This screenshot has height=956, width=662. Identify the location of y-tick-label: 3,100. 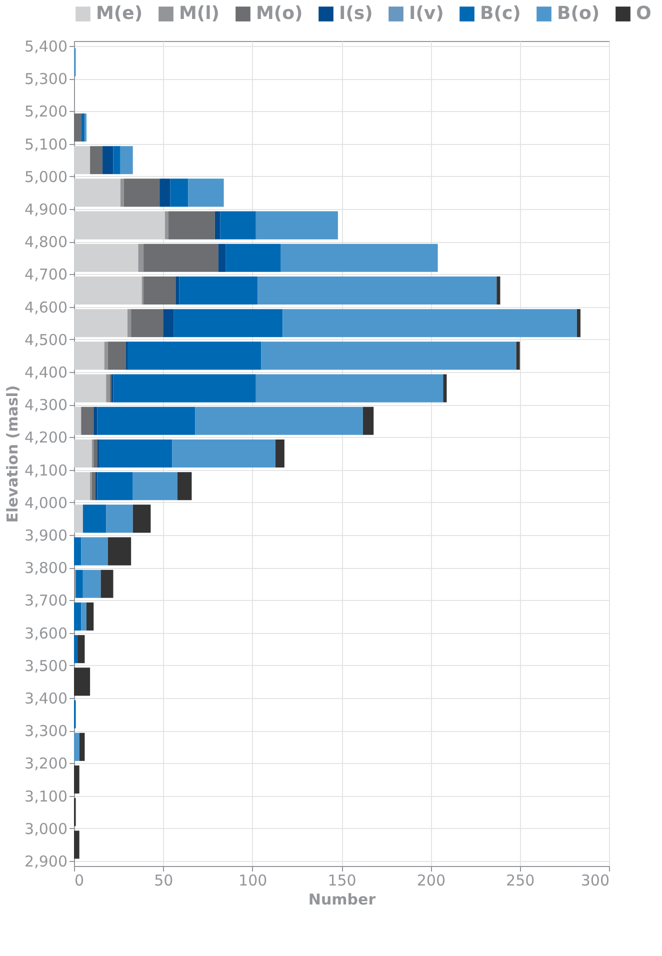
(46, 796).